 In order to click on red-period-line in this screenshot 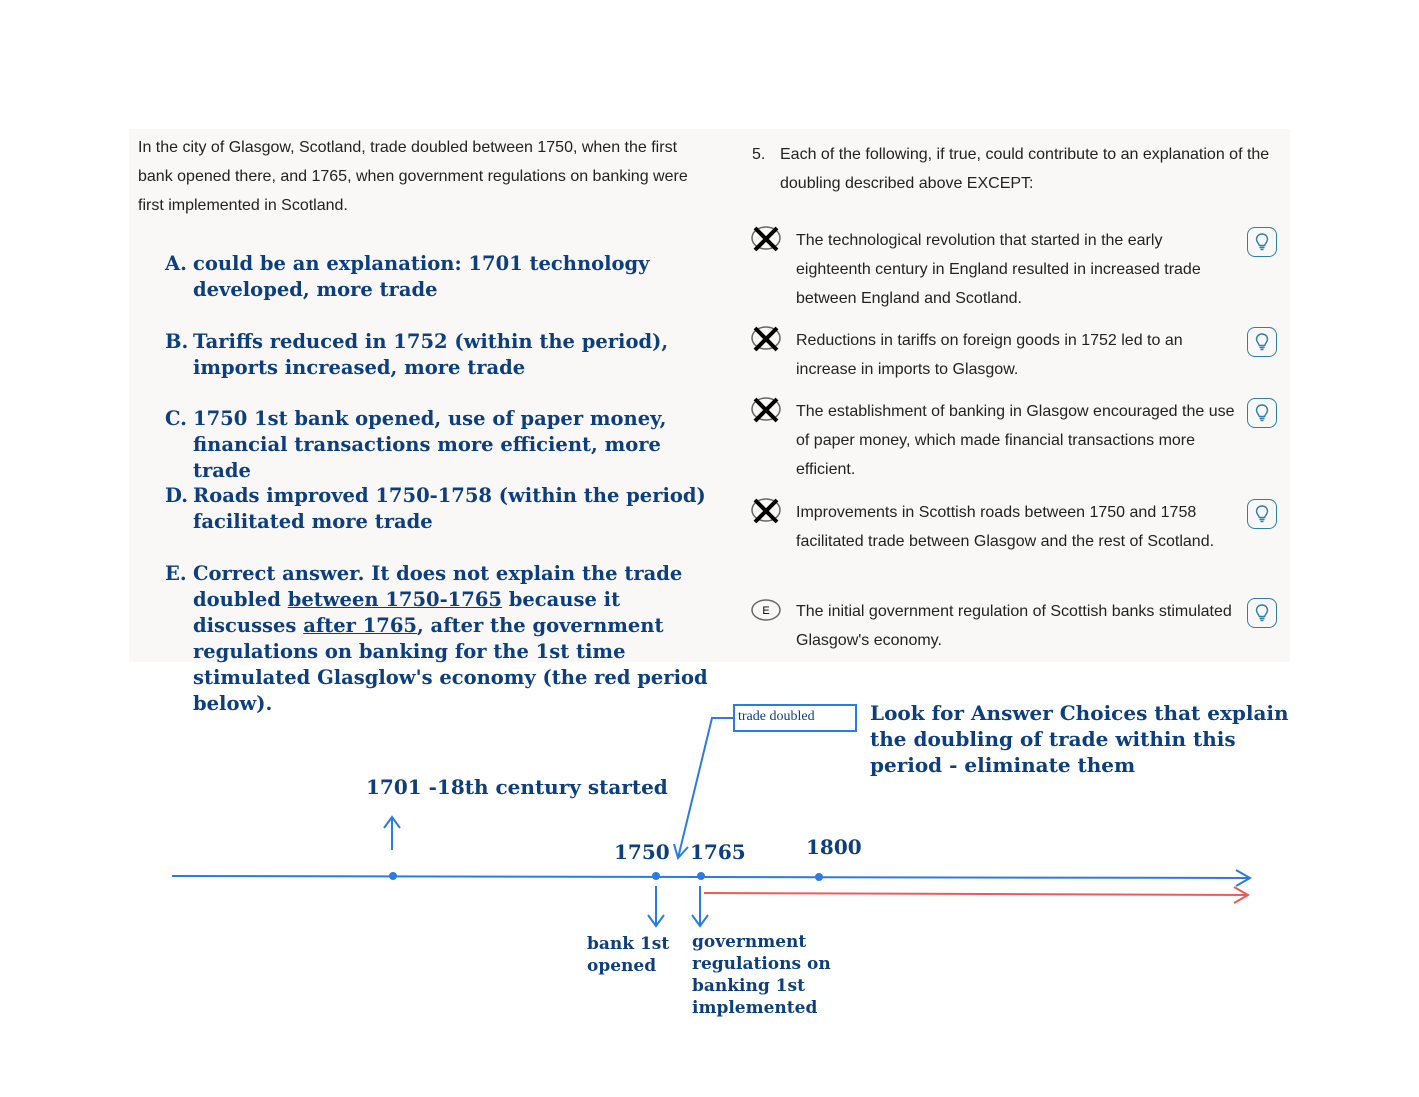, I will do `click(976, 894)`.